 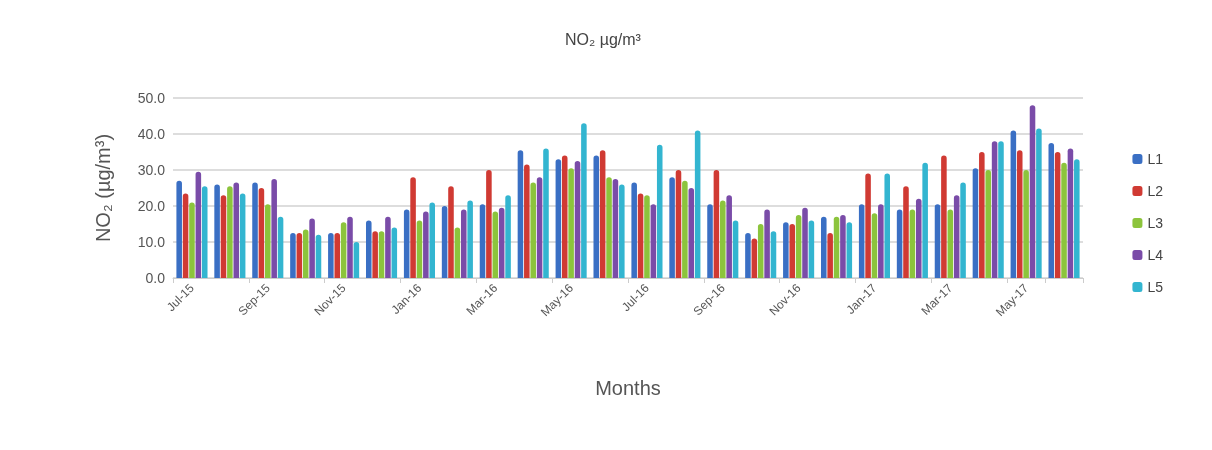 I want to click on legend-label: L1, so click(x=1155, y=159).